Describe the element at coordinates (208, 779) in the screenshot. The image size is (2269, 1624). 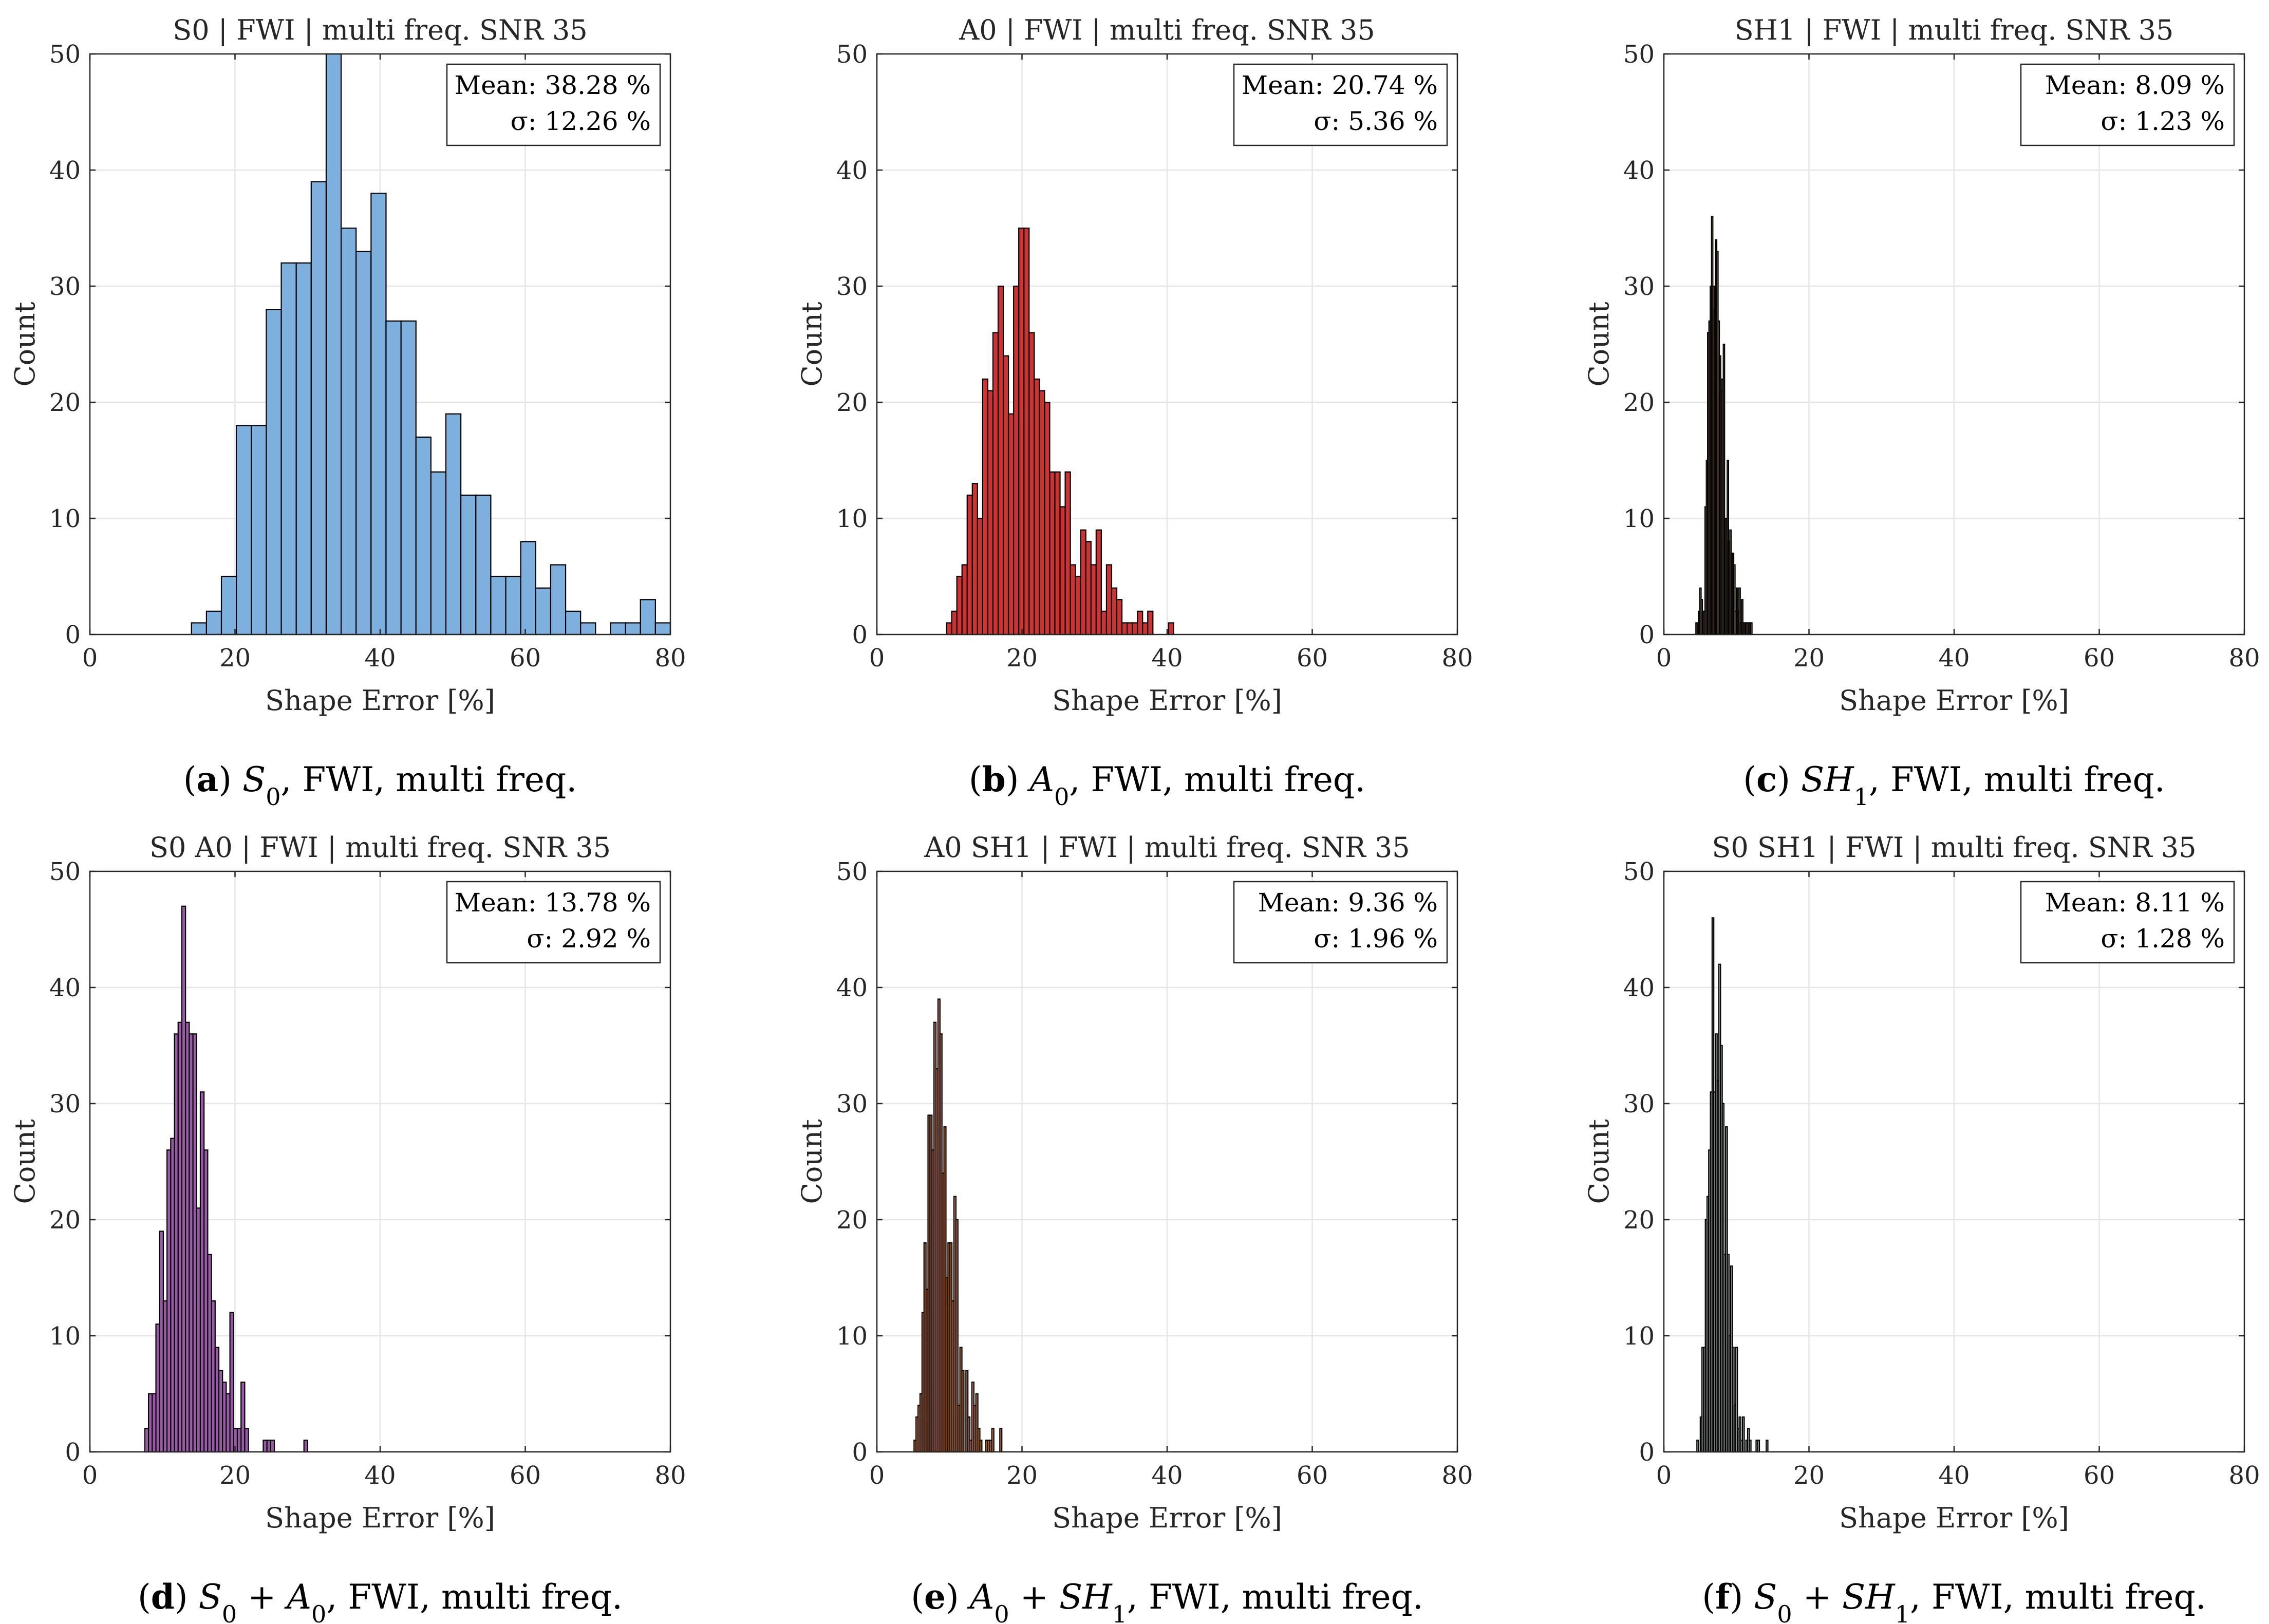
I see `caption-label: a` at that location.